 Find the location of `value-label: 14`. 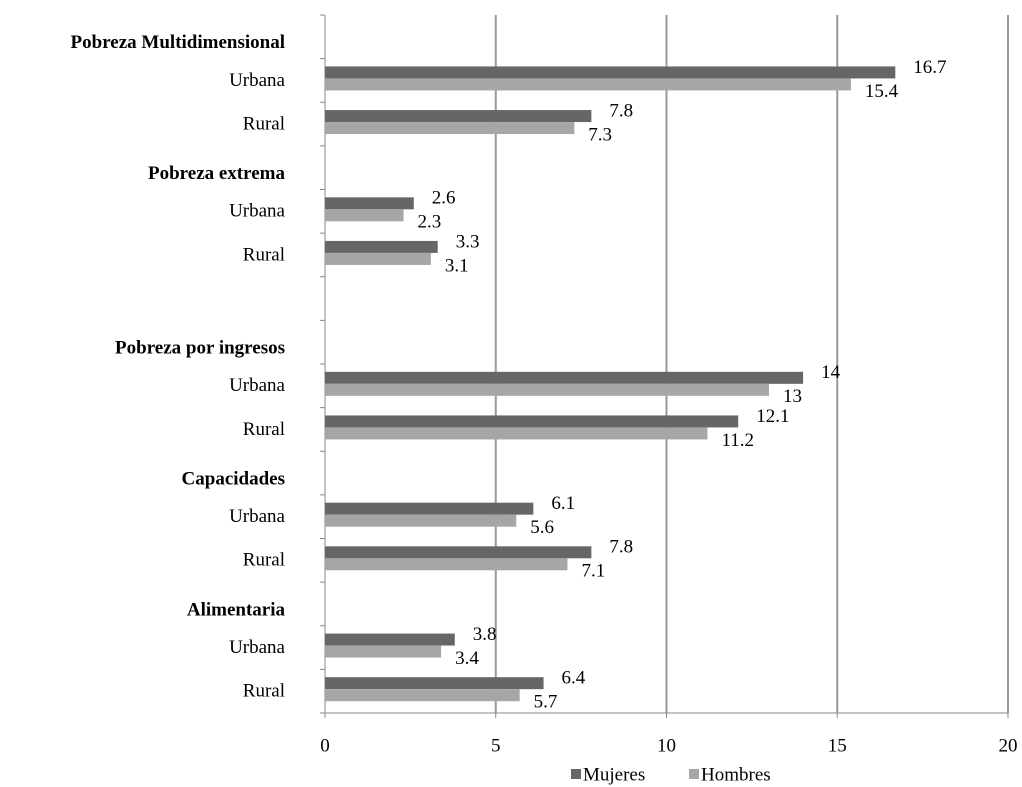

value-label: 14 is located at coordinates (831, 372).